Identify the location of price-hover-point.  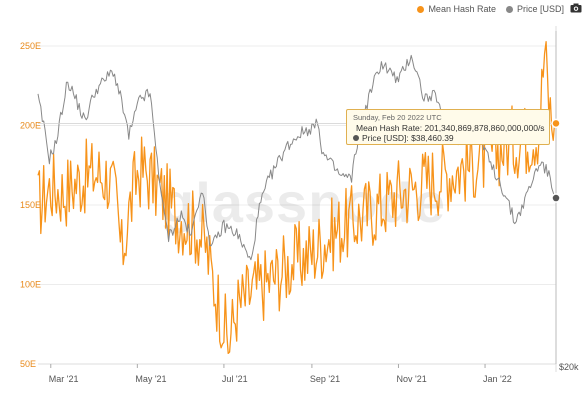
(556, 198).